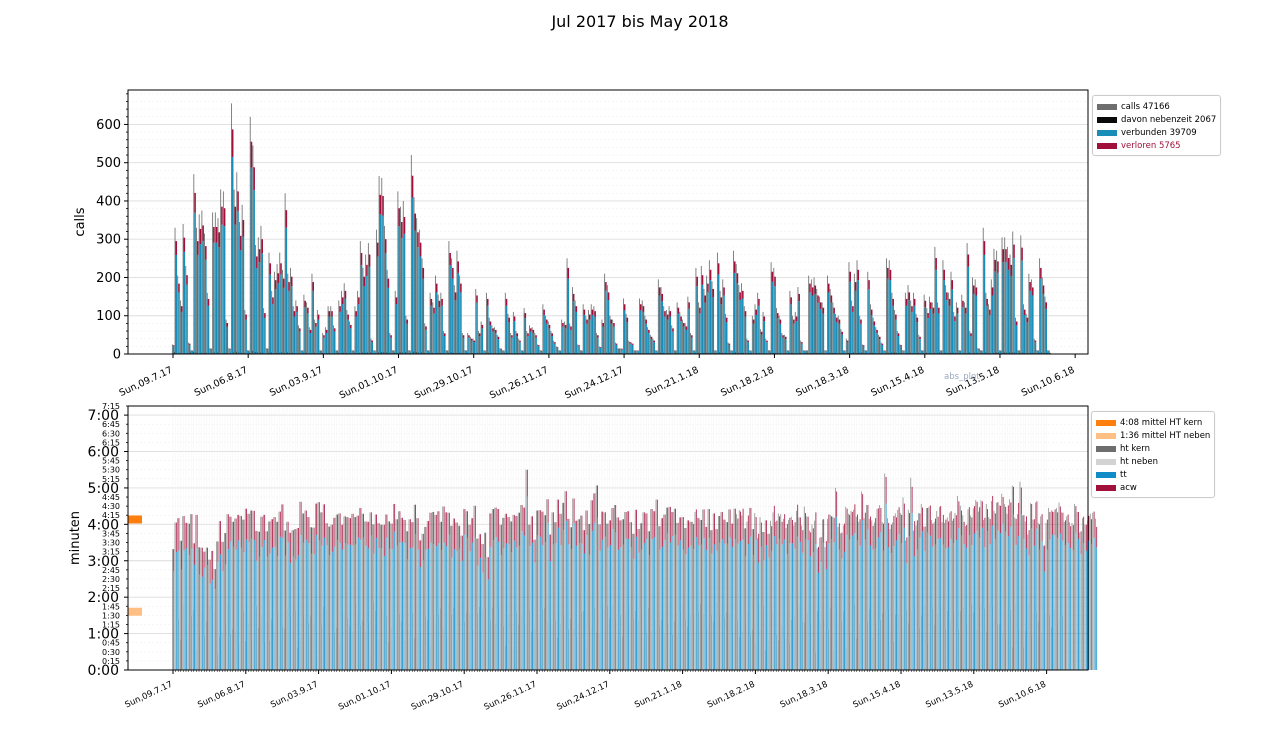  What do you see at coordinates (949, 695) in the screenshot?
I see `xtick-label-bottom: Sun,13.5.18` at bounding box center [949, 695].